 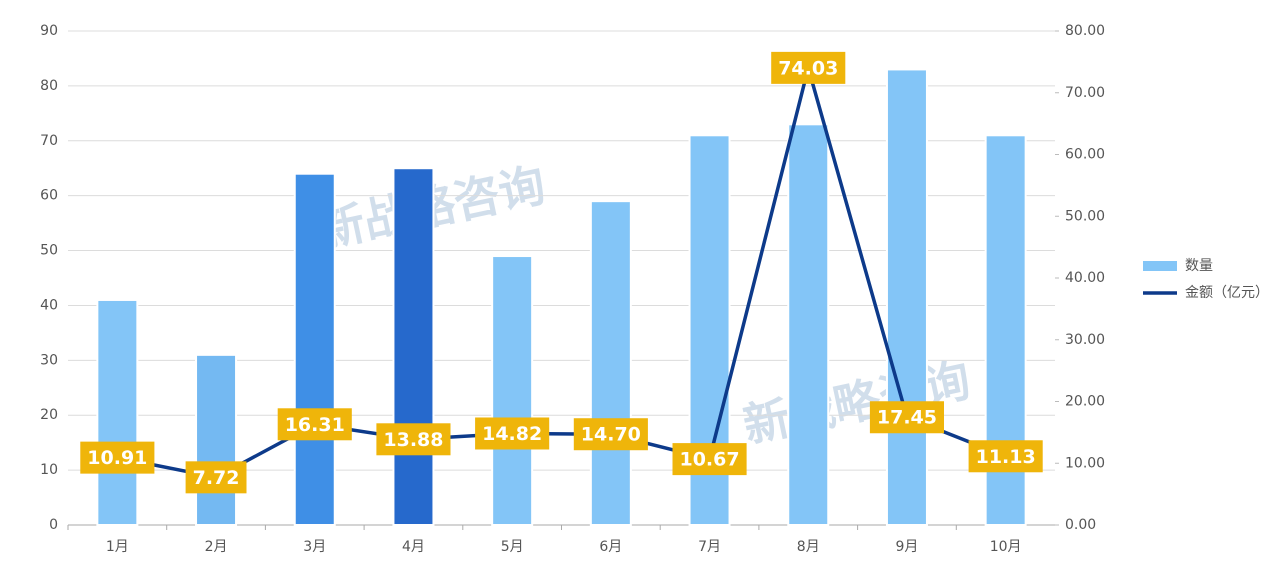 I want to click on legend-label: 金额（亿元）, so click(x=1227, y=293).